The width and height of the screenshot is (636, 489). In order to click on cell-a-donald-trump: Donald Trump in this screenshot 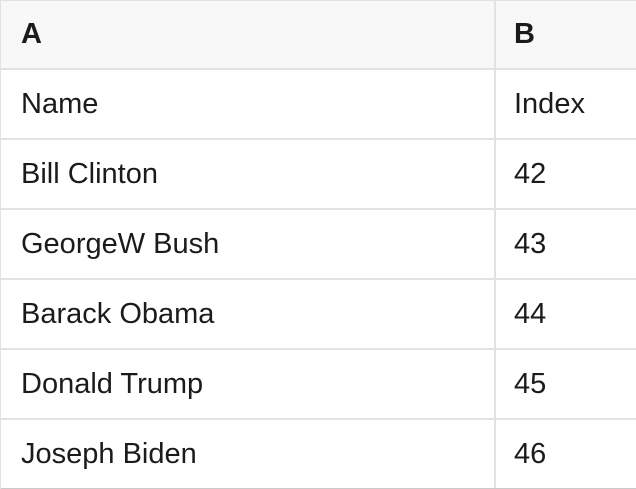, I will do `click(248, 384)`.